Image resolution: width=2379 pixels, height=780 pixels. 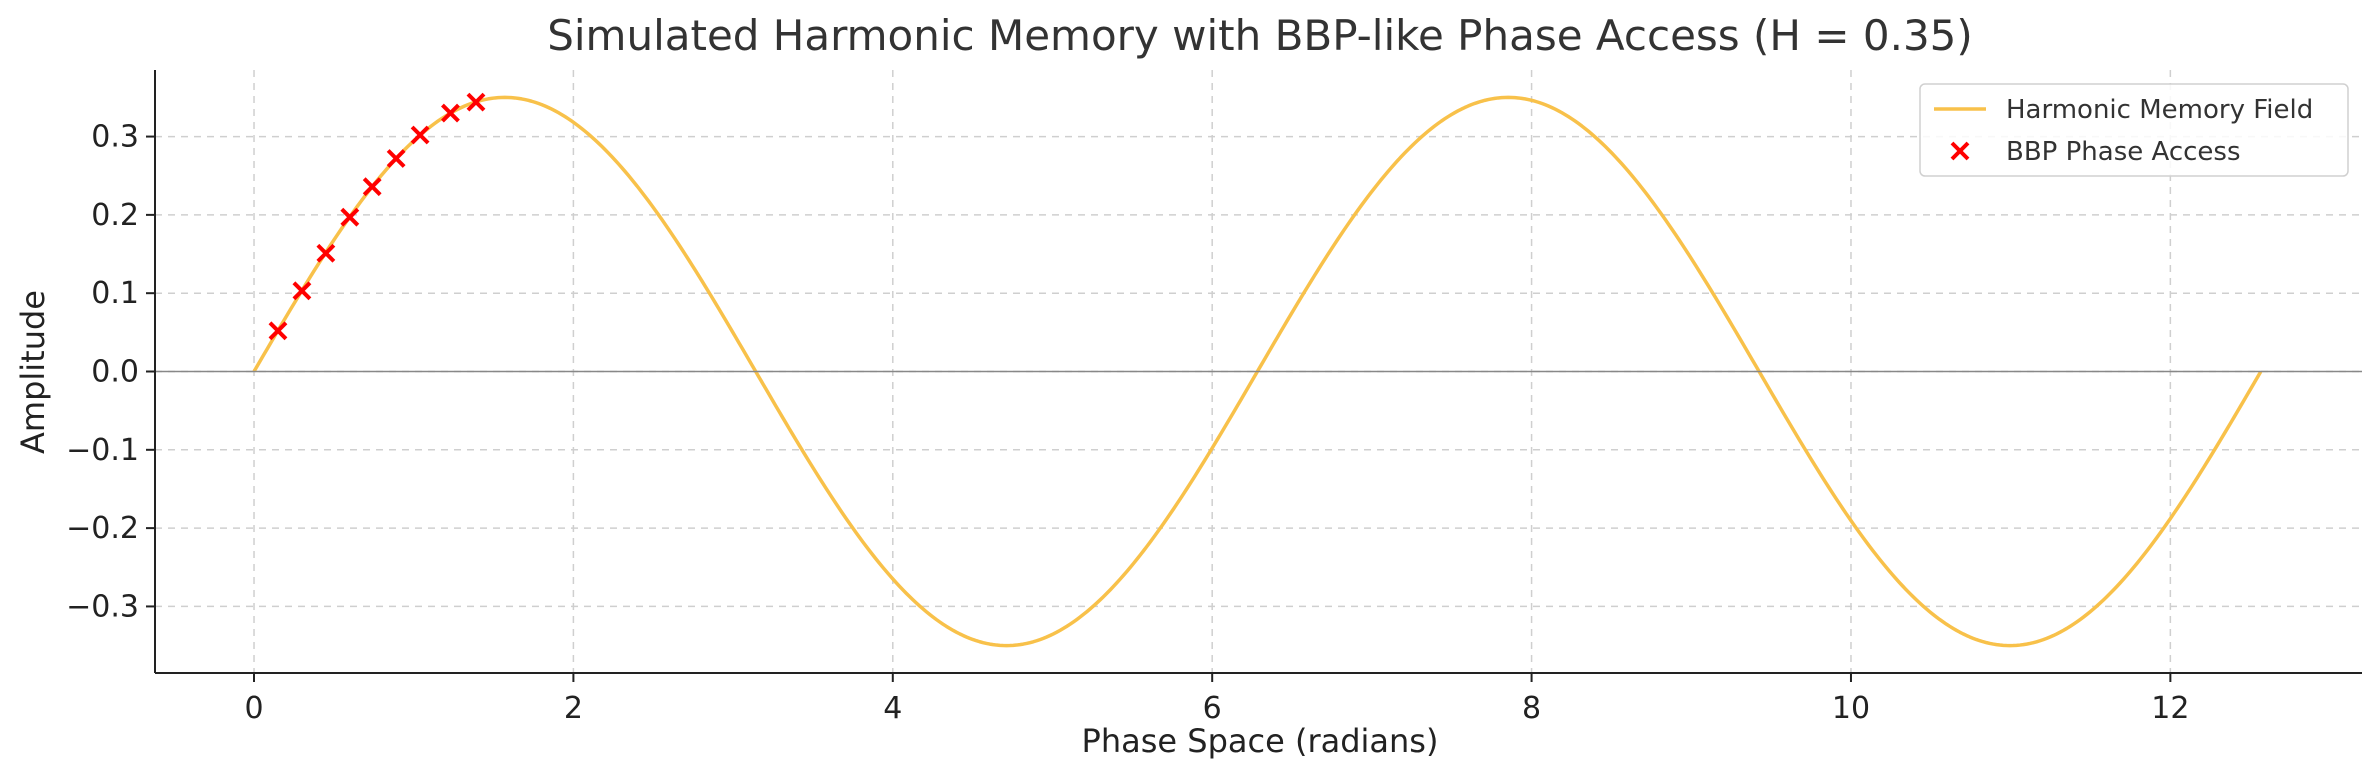 What do you see at coordinates (102, 450) in the screenshot?
I see `y-tick-label: −0.1` at bounding box center [102, 450].